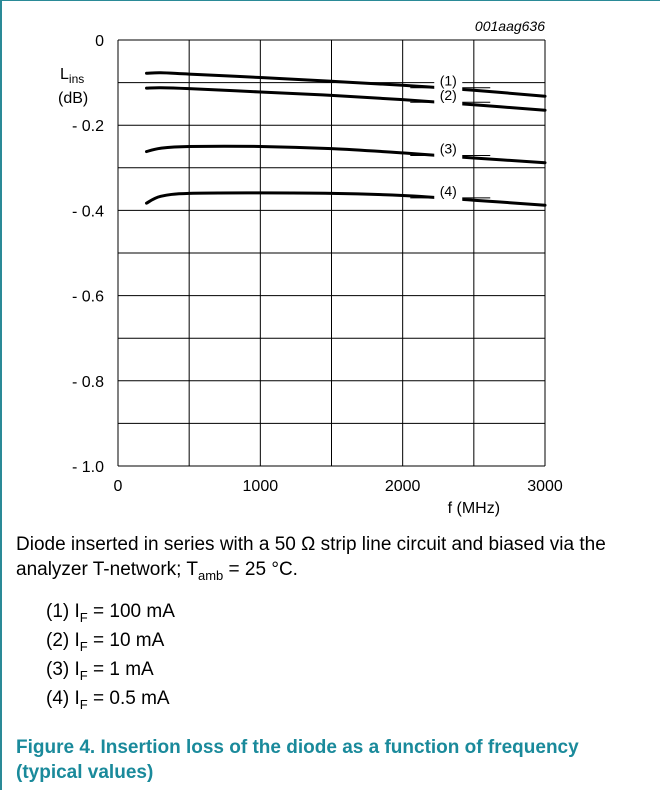  I want to click on condition-item-1: (1) IF = 100 mA, so click(110, 611).